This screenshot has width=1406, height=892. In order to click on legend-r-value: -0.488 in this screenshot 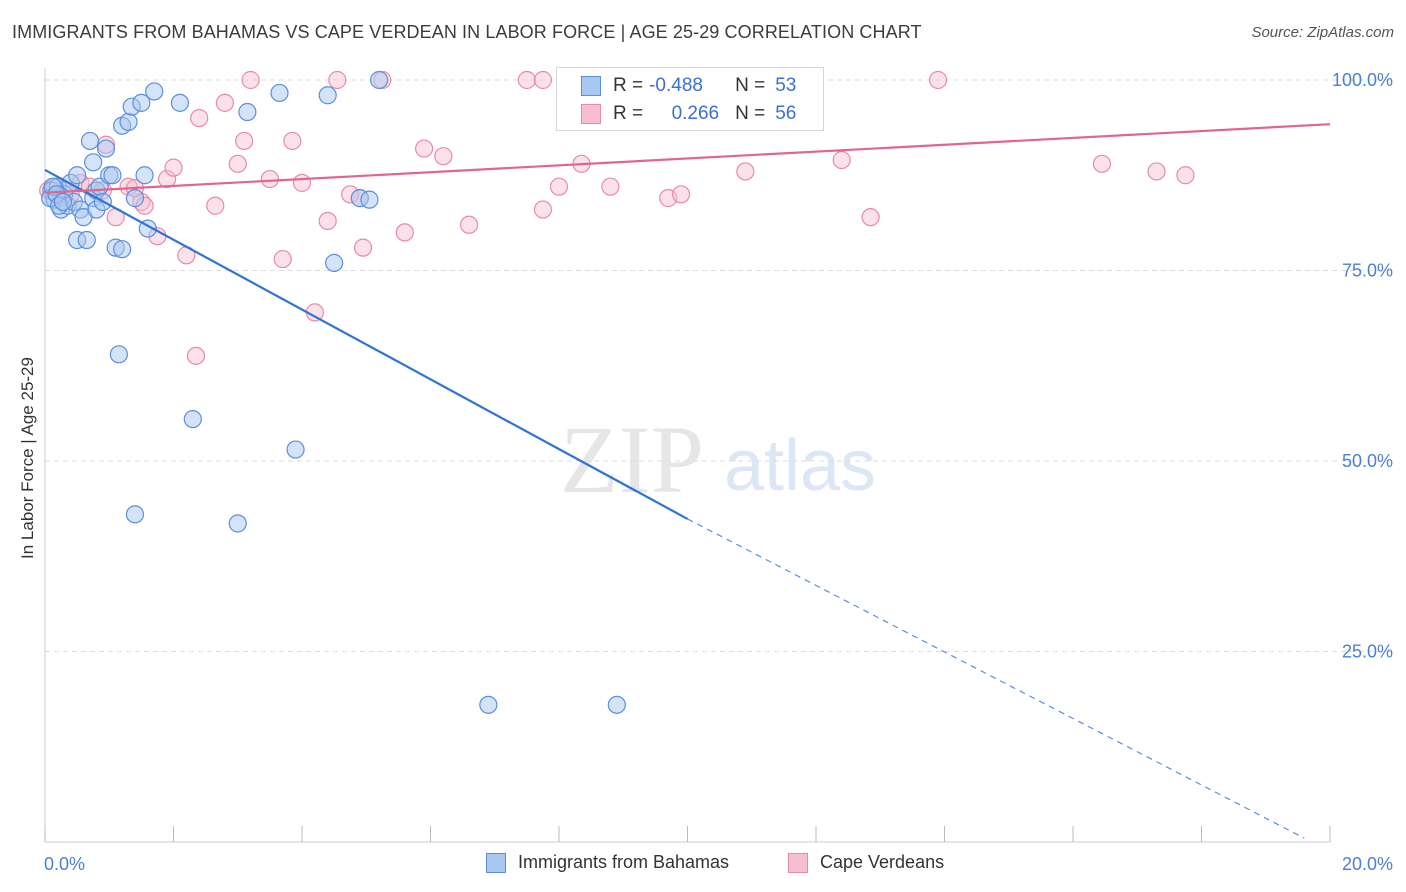, I will do `click(676, 85)`.